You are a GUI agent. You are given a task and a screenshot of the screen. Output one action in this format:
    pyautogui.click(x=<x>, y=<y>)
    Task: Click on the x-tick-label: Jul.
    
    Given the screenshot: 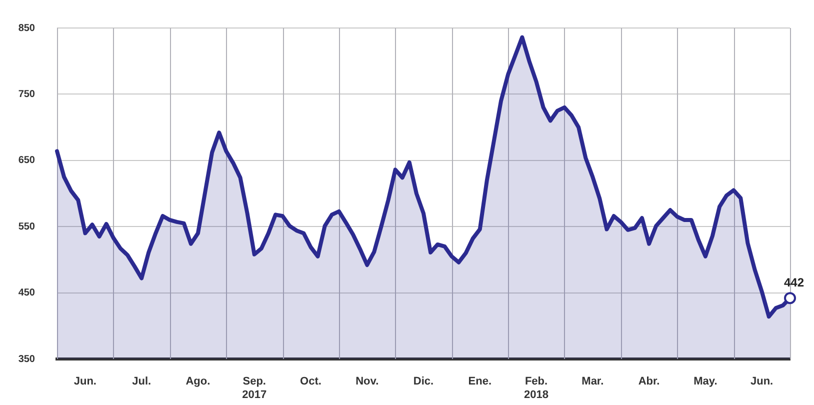 What is the action you would take?
    pyautogui.click(x=142, y=382)
    